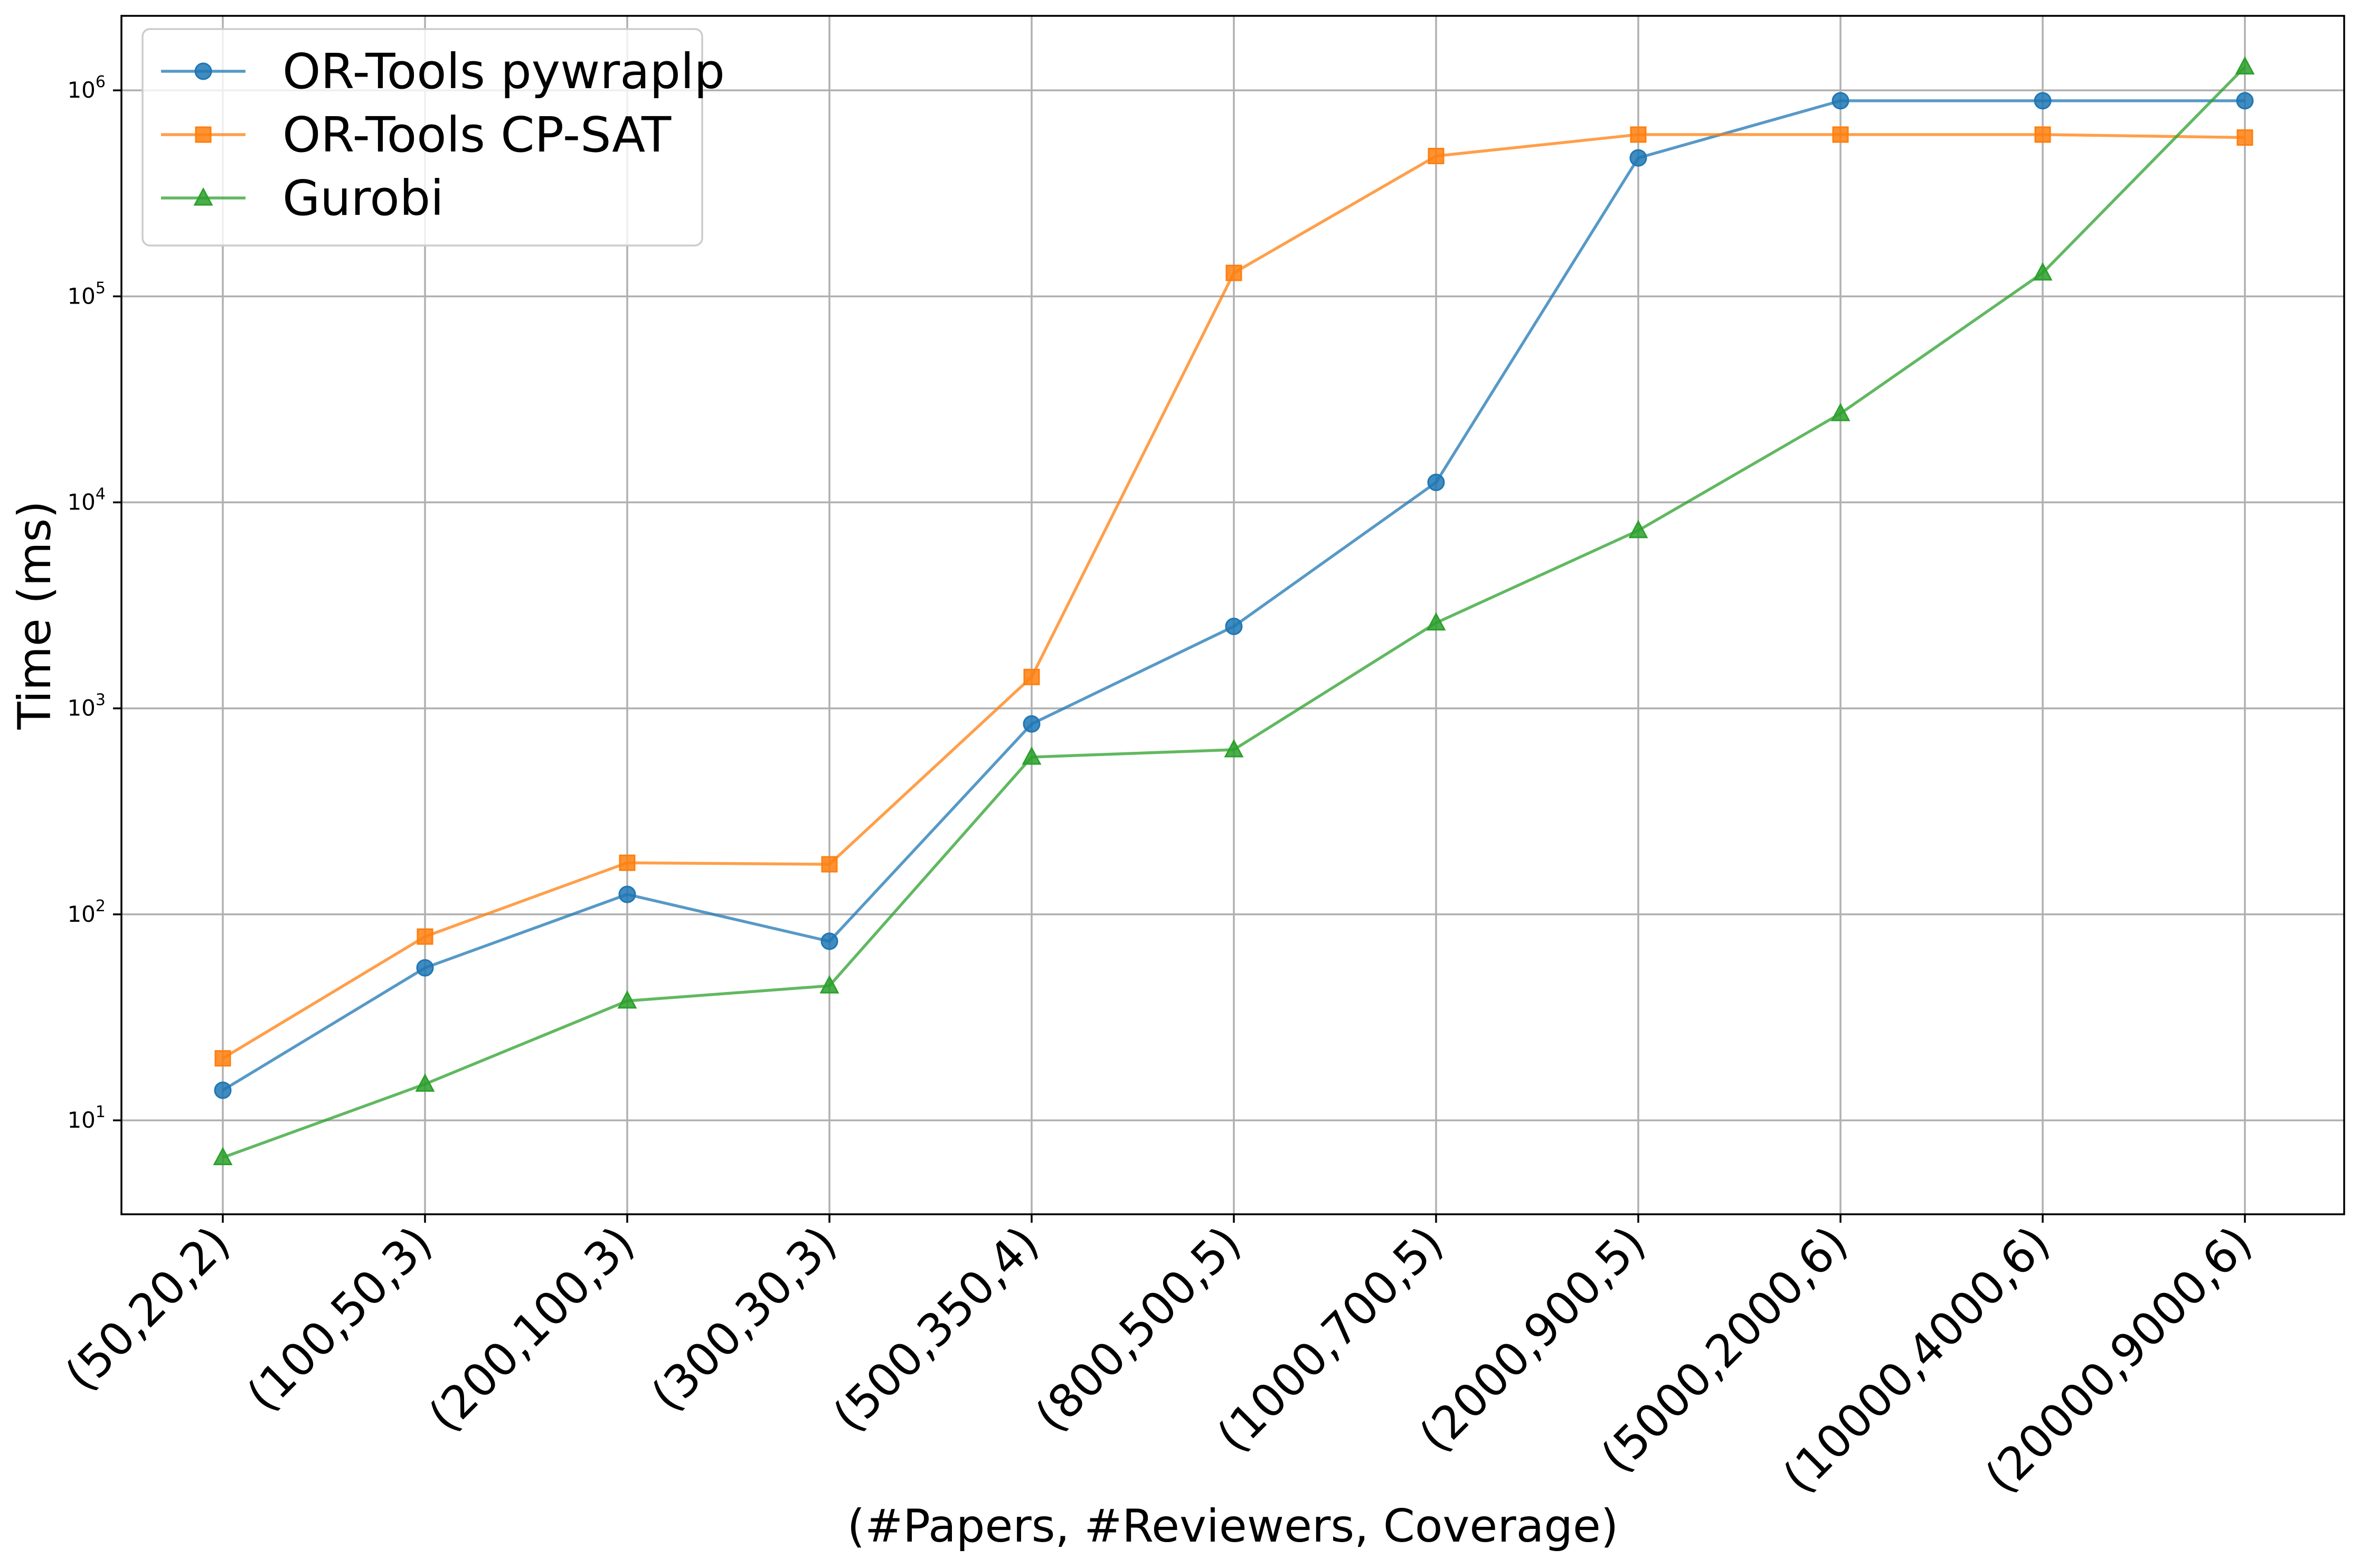 The image size is (2360, 1568). What do you see at coordinates (363, 198) in the screenshot?
I see `legend-label: Gurobi` at bounding box center [363, 198].